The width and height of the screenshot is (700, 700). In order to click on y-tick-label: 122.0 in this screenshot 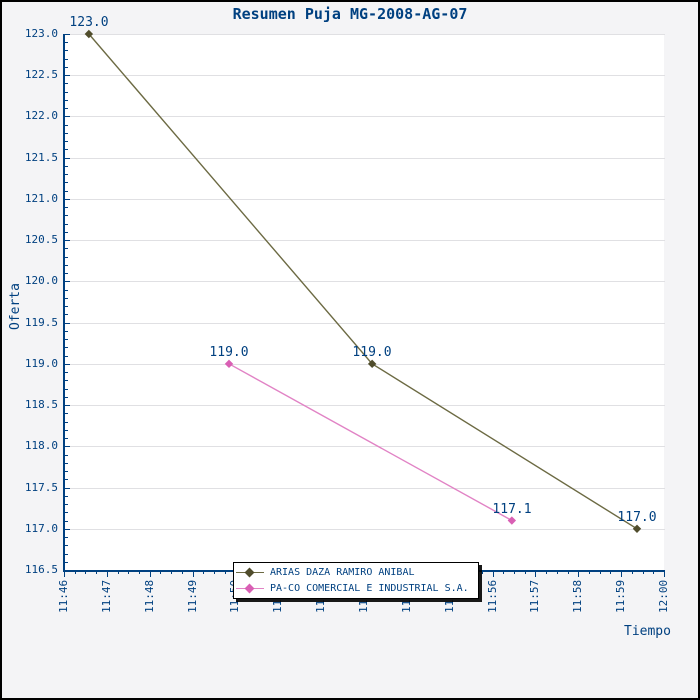, I will do `click(41, 115)`.